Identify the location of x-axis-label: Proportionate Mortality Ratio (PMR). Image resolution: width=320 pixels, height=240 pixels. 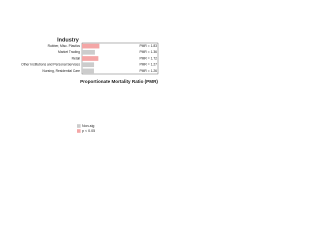
(119, 81).